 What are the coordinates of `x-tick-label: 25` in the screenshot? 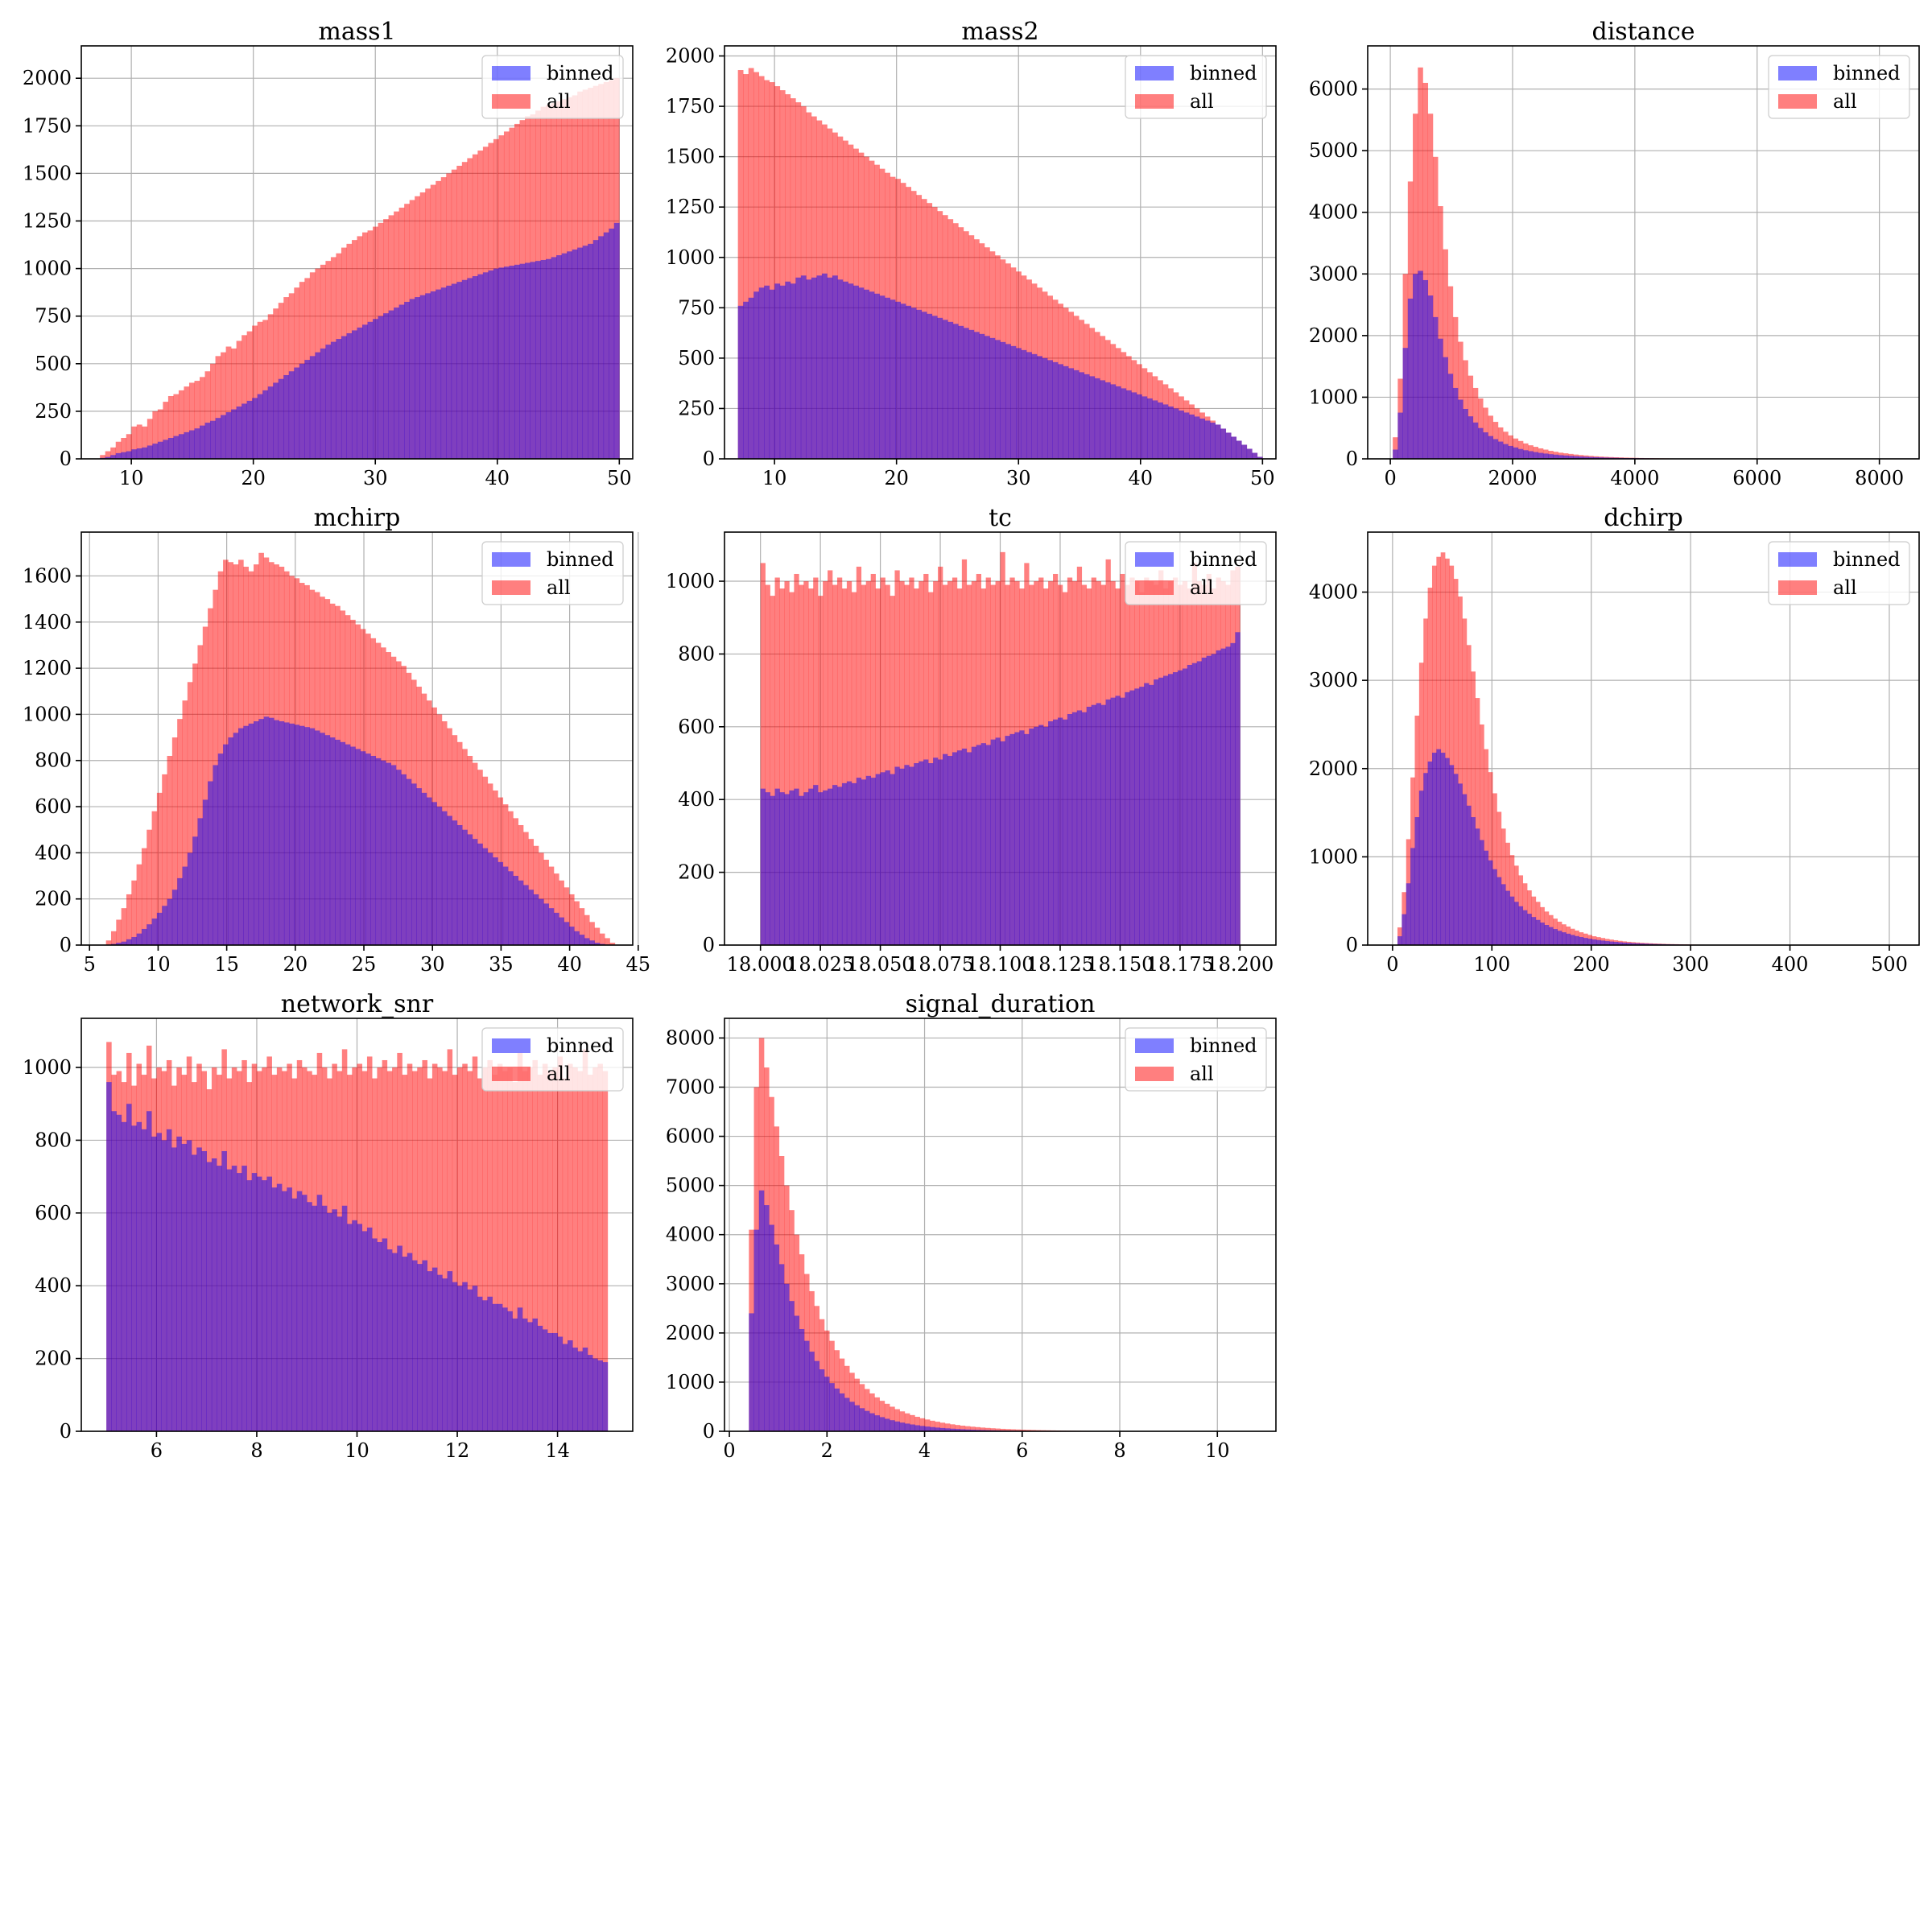 It's located at (364, 965).